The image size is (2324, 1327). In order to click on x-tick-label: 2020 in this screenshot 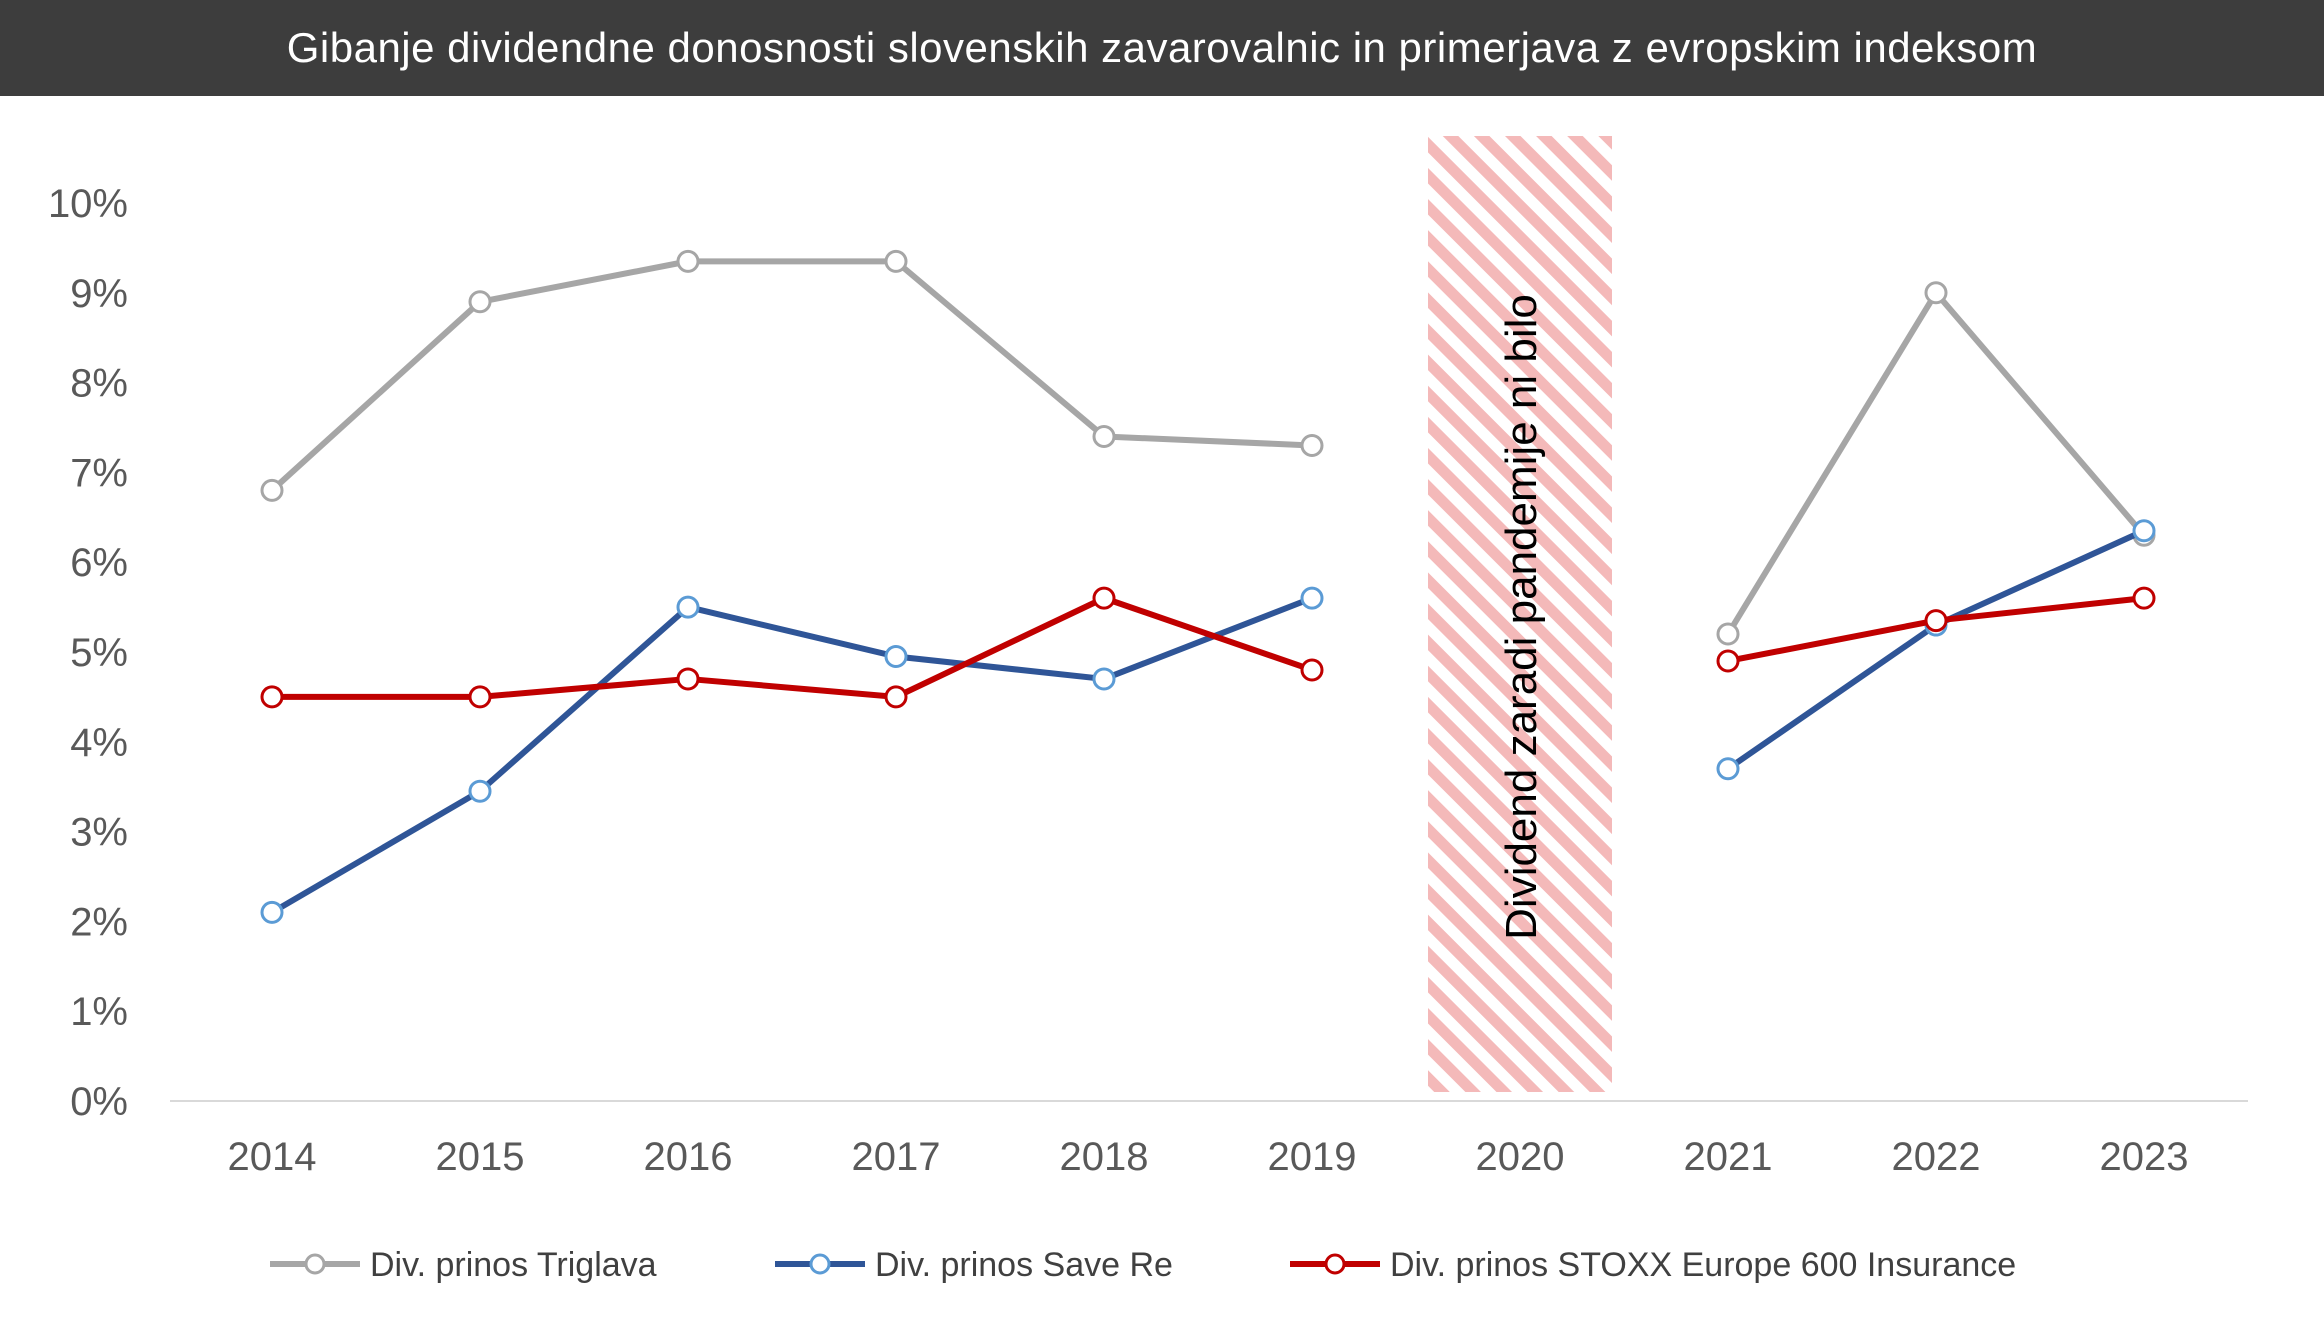, I will do `click(1520, 1157)`.